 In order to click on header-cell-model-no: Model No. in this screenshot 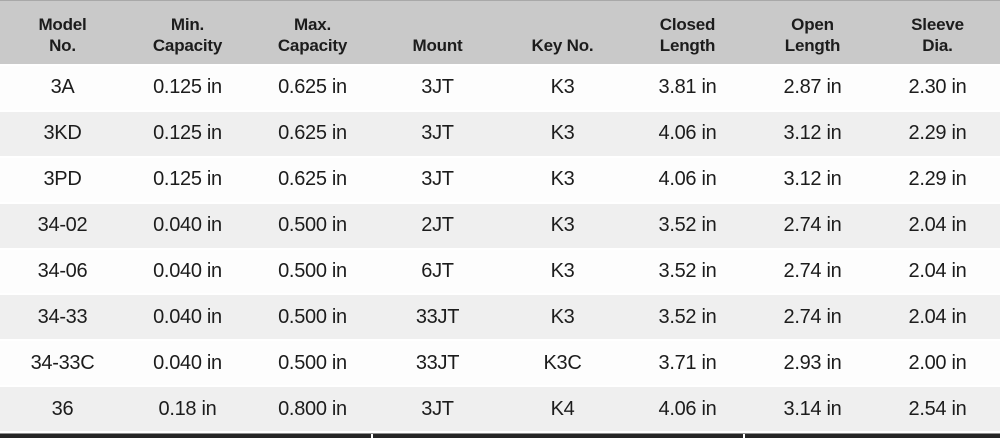, I will do `click(62, 32)`.